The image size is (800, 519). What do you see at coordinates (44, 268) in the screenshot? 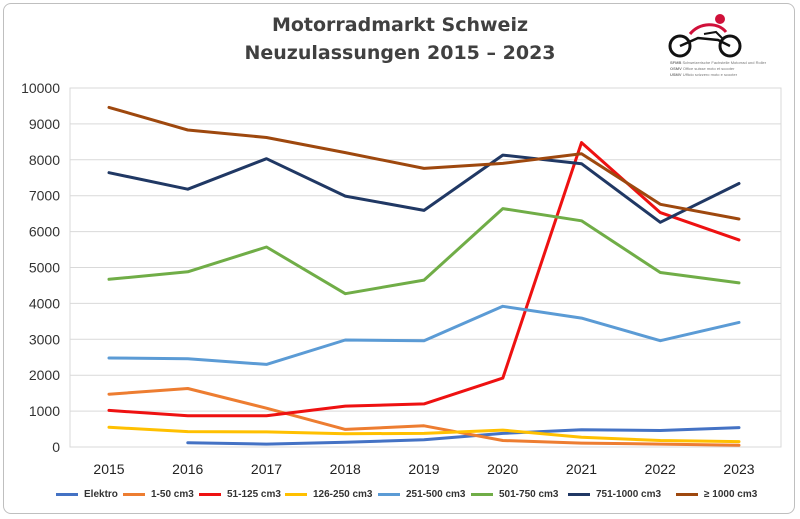
I see `y-tick-5000: 5000` at bounding box center [44, 268].